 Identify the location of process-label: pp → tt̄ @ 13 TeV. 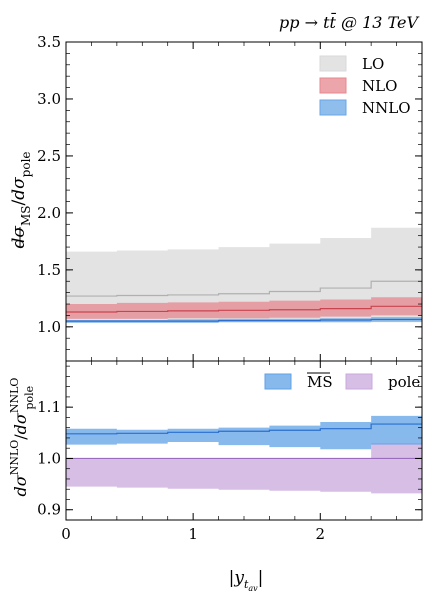
(349, 21).